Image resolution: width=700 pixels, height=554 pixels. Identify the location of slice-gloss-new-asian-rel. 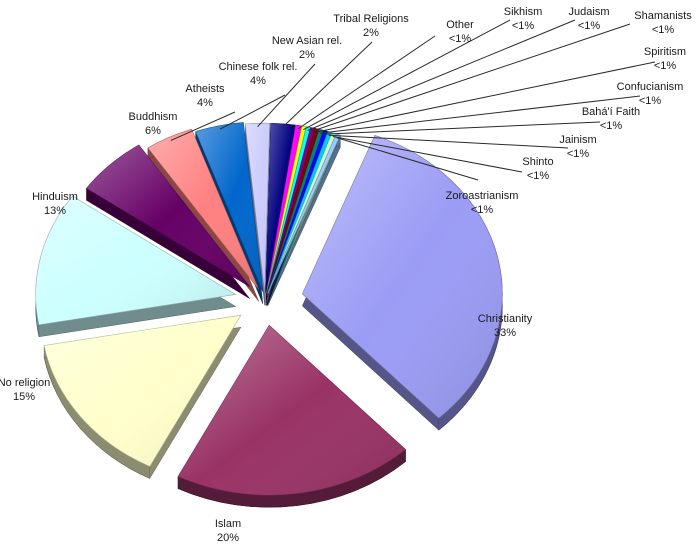
(257, 208).